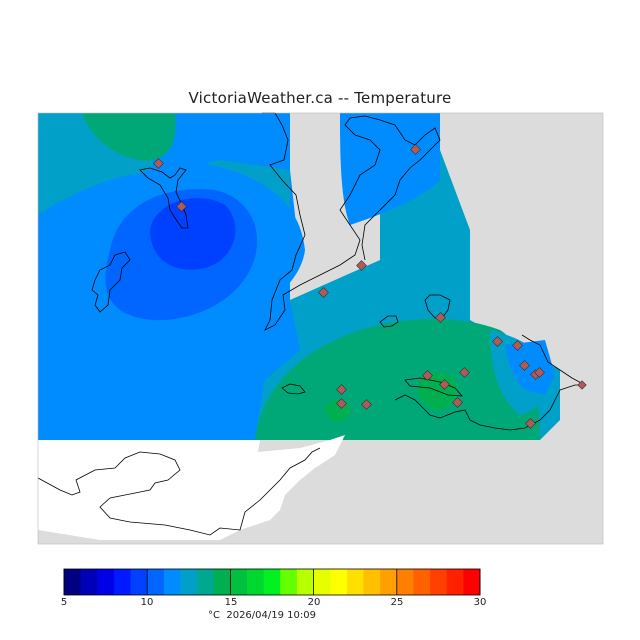 Image resolution: width=640 pixels, height=640 pixels. Describe the element at coordinates (179, 491) in the screenshot. I see `coast-lower` at that location.